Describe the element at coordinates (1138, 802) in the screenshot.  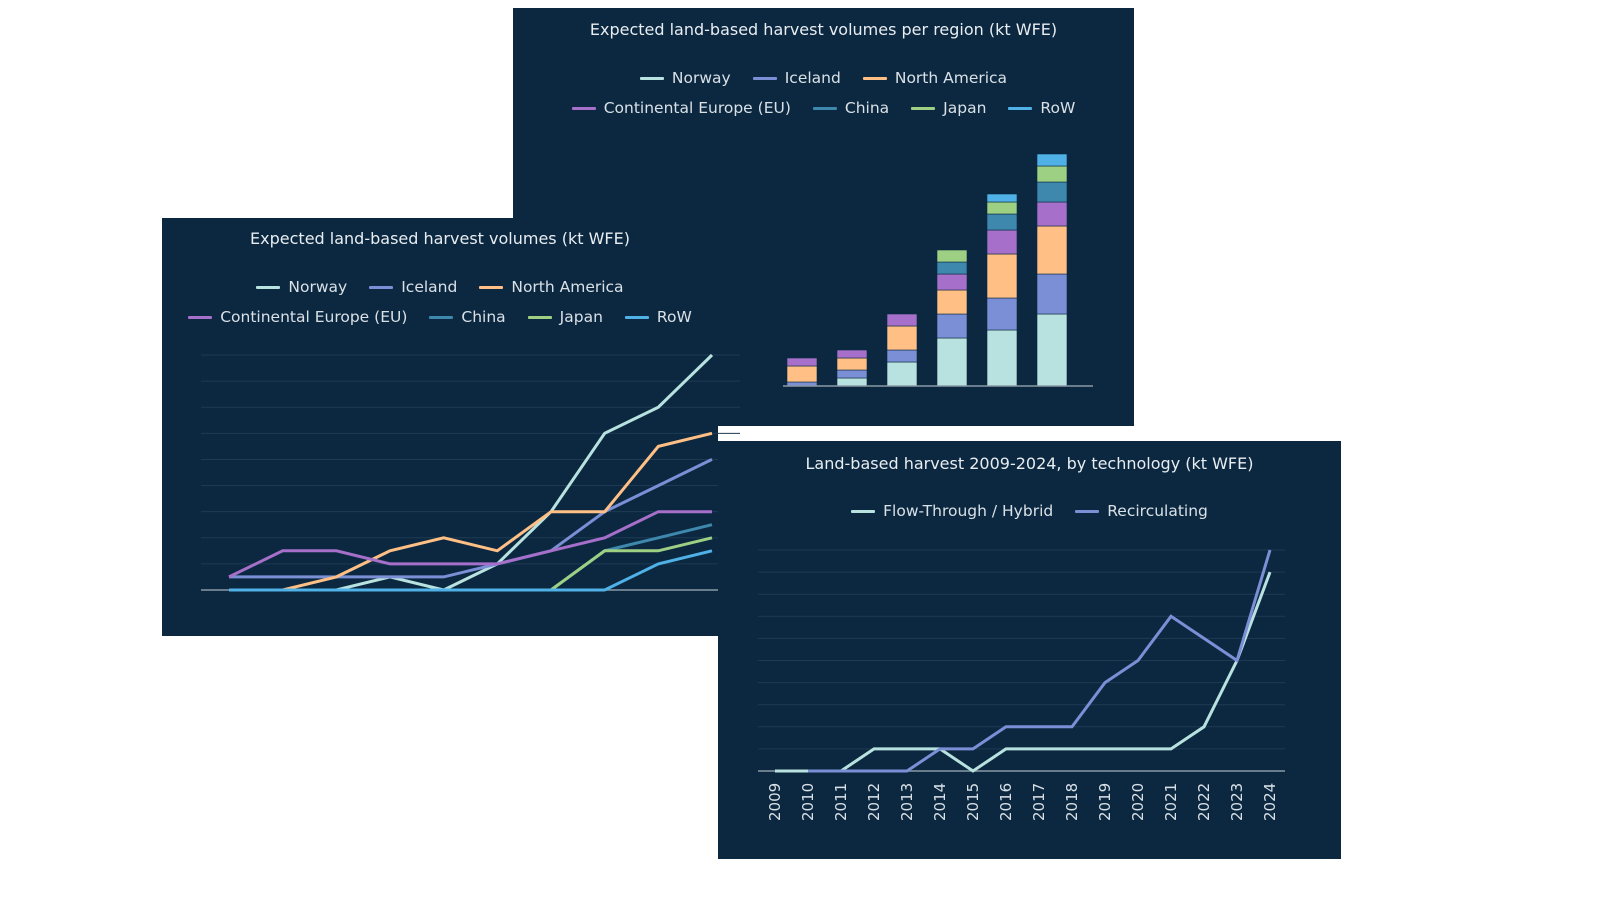
I see `x-tick-label: 2020` at that location.